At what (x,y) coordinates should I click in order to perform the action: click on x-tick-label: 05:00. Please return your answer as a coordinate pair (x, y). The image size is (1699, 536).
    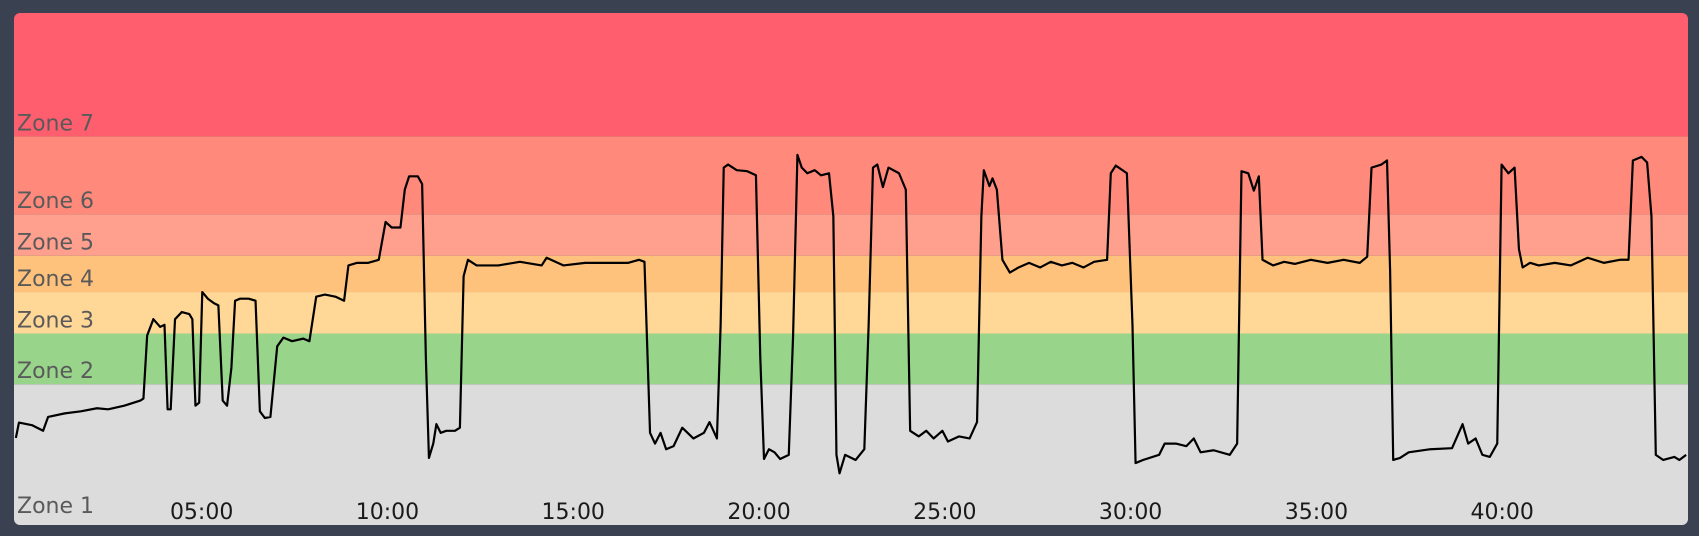
    Looking at the image, I should click on (201, 512).